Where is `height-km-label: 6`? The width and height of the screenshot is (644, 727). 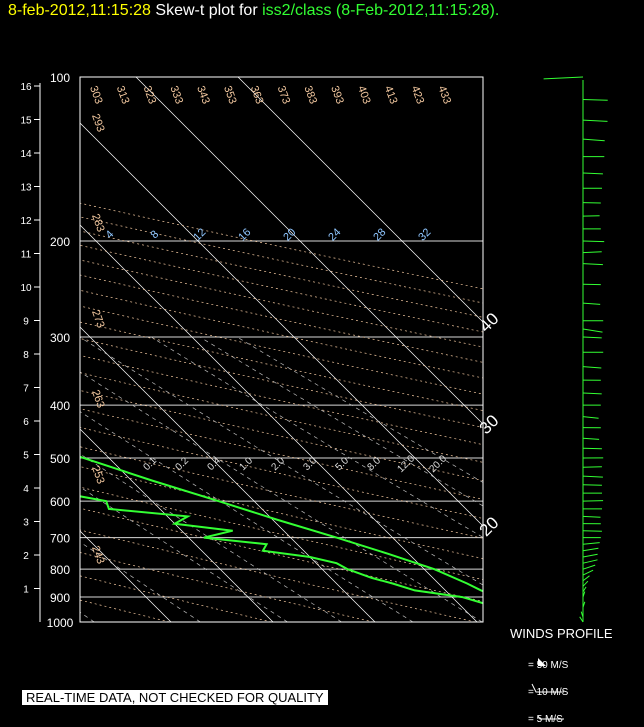
height-km-label: 6 is located at coordinates (26, 422).